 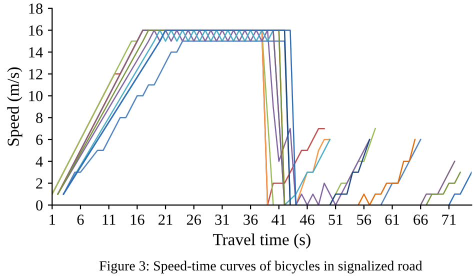 I want to click on x-axis-title: Travel time (s), so click(x=261, y=241).